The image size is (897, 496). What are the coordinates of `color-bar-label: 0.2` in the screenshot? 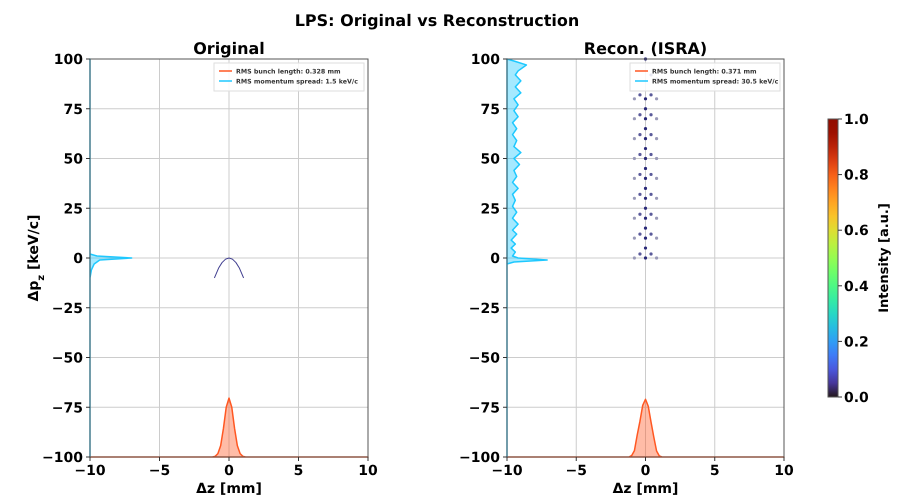 It's located at (856, 342).